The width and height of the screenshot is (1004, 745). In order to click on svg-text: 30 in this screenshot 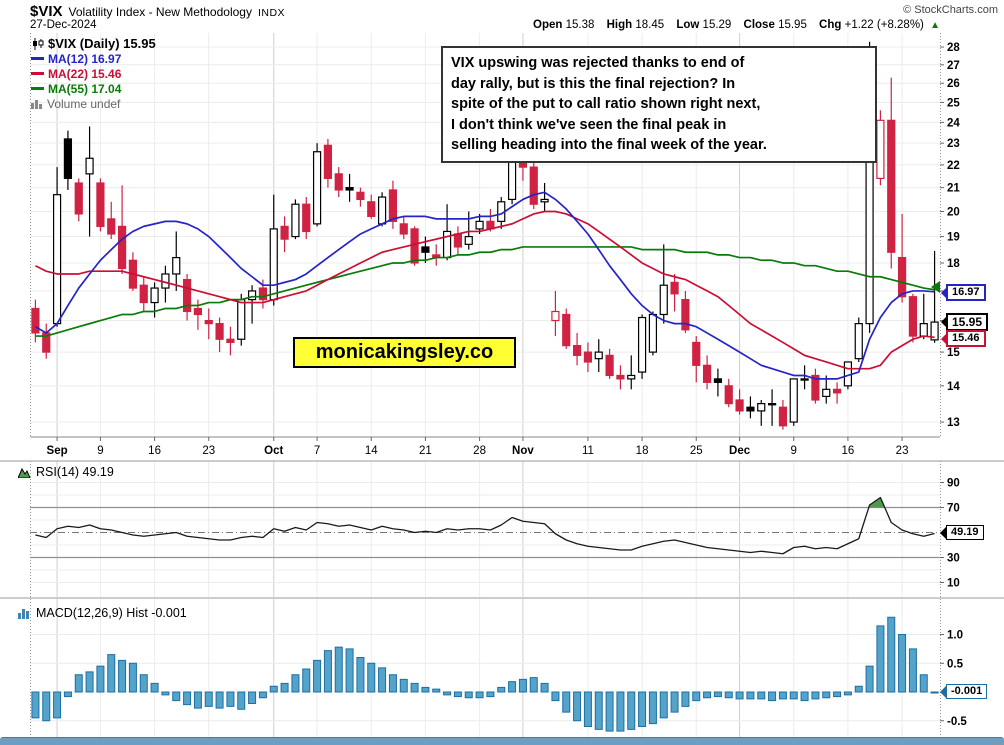, I will do `click(953, 559)`.